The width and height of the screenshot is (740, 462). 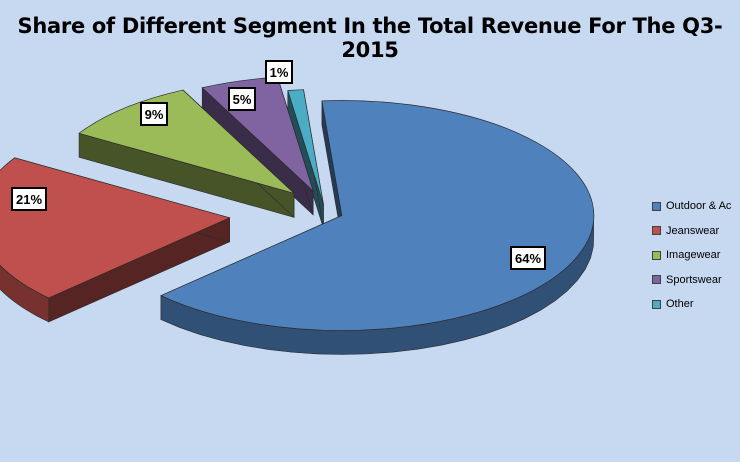 What do you see at coordinates (699, 206) in the screenshot?
I see `legend-label: Outdoor & Ac` at bounding box center [699, 206].